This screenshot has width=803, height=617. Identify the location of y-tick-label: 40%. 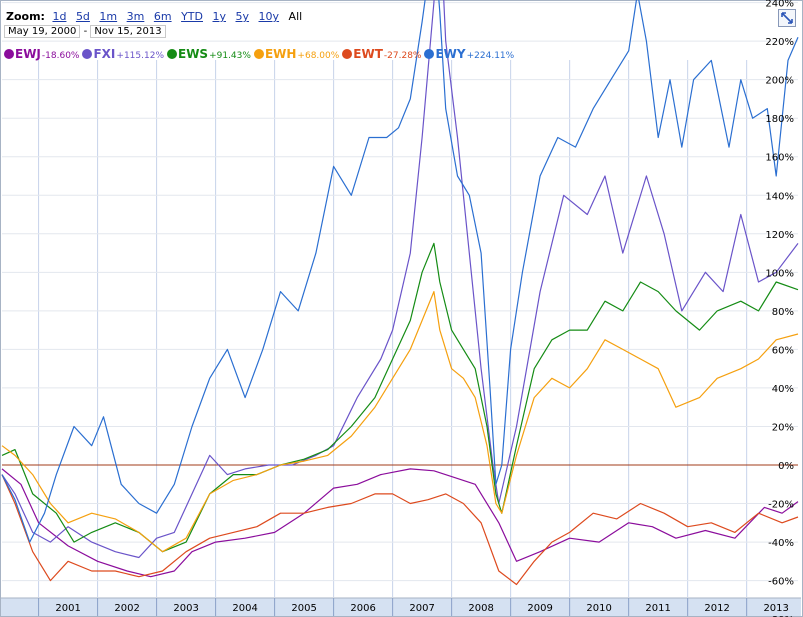
(783, 389).